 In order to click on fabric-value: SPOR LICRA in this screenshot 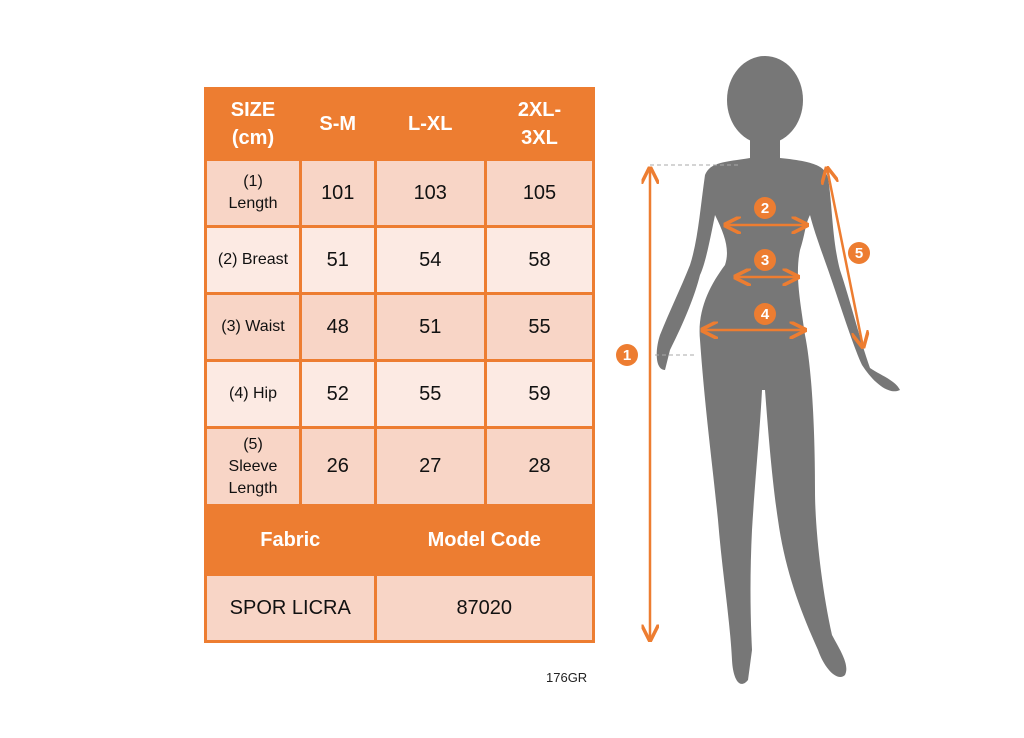, I will do `click(290, 608)`.